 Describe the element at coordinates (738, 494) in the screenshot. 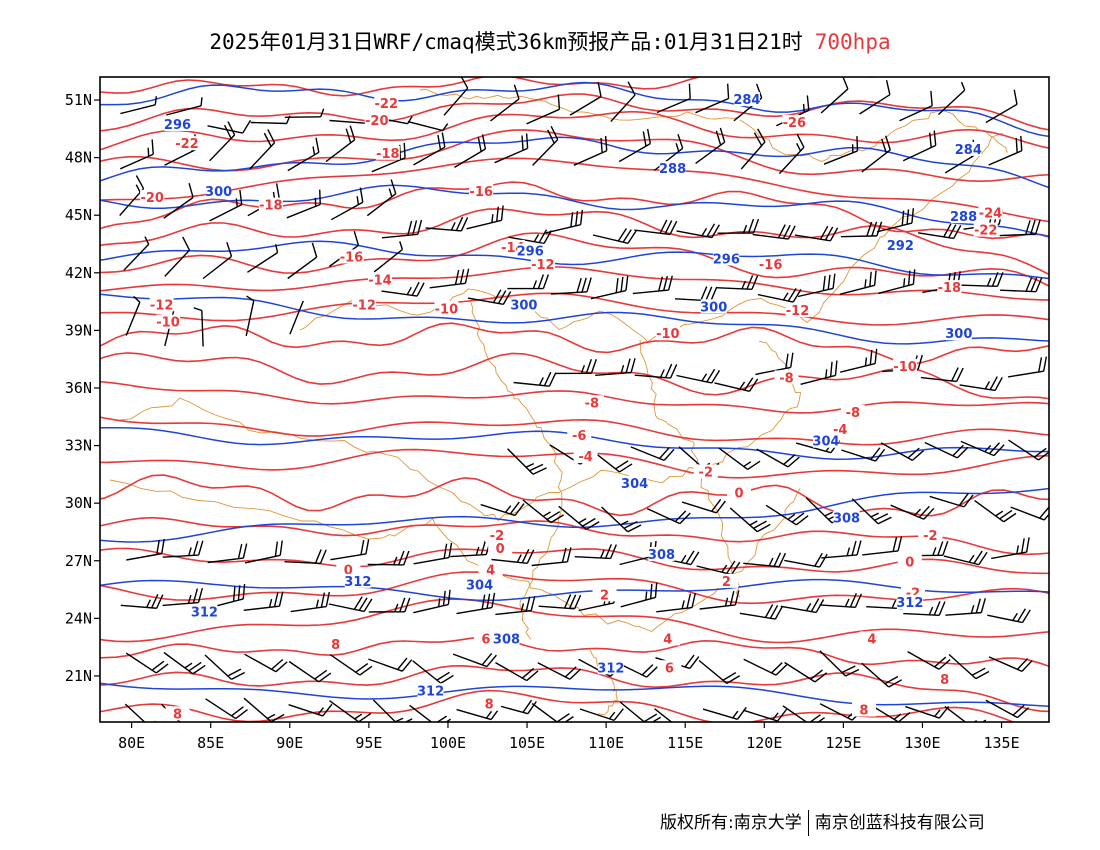

I see `temperature-label: 0` at that location.